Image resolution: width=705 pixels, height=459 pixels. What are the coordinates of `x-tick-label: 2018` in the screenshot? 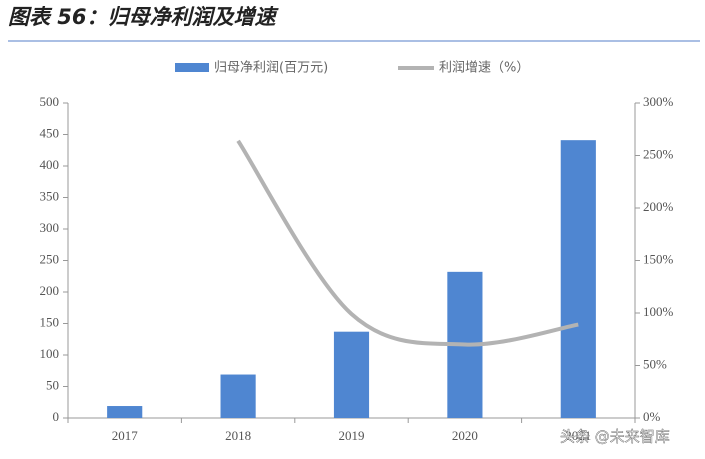 It's located at (238, 435).